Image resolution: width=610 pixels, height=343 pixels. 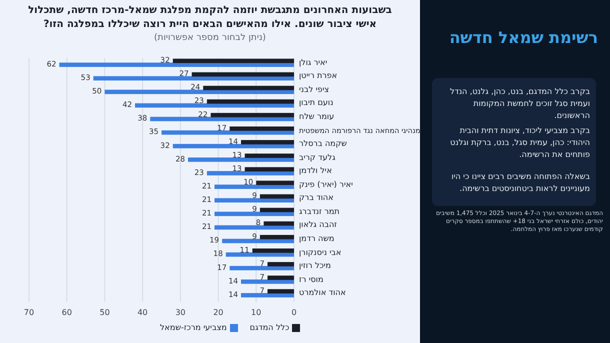 I want to click on x-tick-label: 20, so click(x=218, y=312).